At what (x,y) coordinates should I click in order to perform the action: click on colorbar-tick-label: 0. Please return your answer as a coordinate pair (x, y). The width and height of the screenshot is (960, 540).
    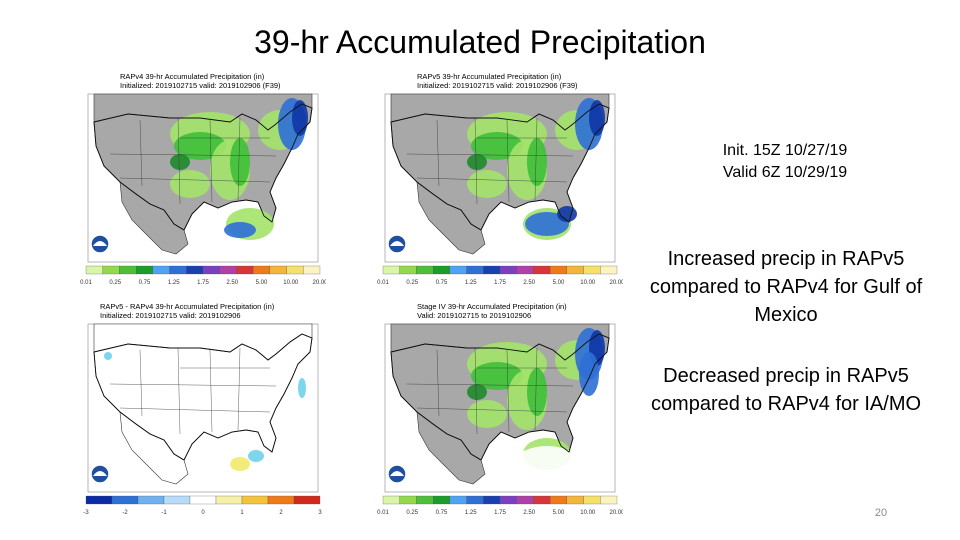
    Looking at the image, I should click on (203, 513).